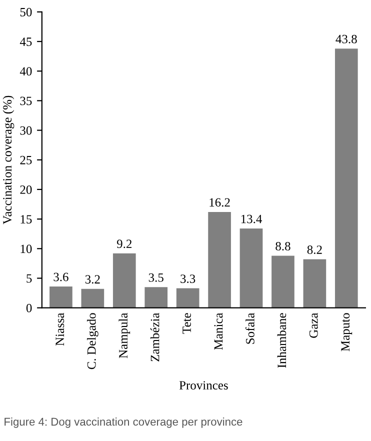 The height and width of the screenshot is (441, 371). What do you see at coordinates (249, 328) in the screenshot?
I see `x-tick-label: Sofala` at bounding box center [249, 328].